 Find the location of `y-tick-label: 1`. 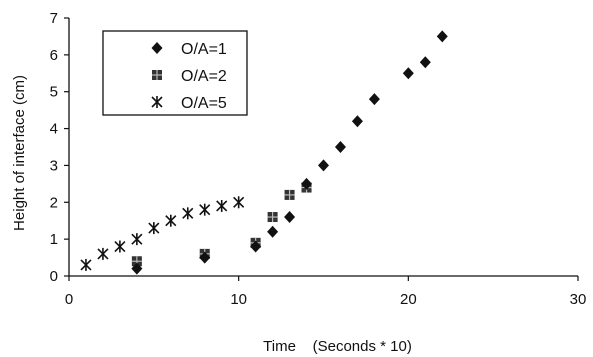

y-tick-label: 1 is located at coordinates (54, 239).